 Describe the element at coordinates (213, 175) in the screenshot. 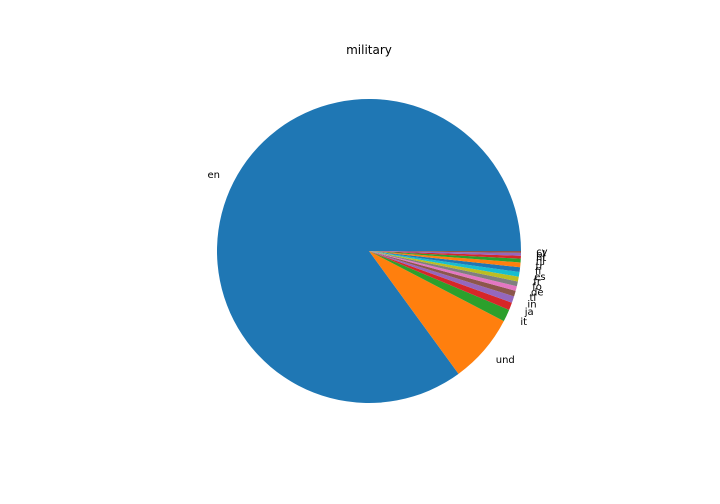

I see `pie-label-en: en` at that location.